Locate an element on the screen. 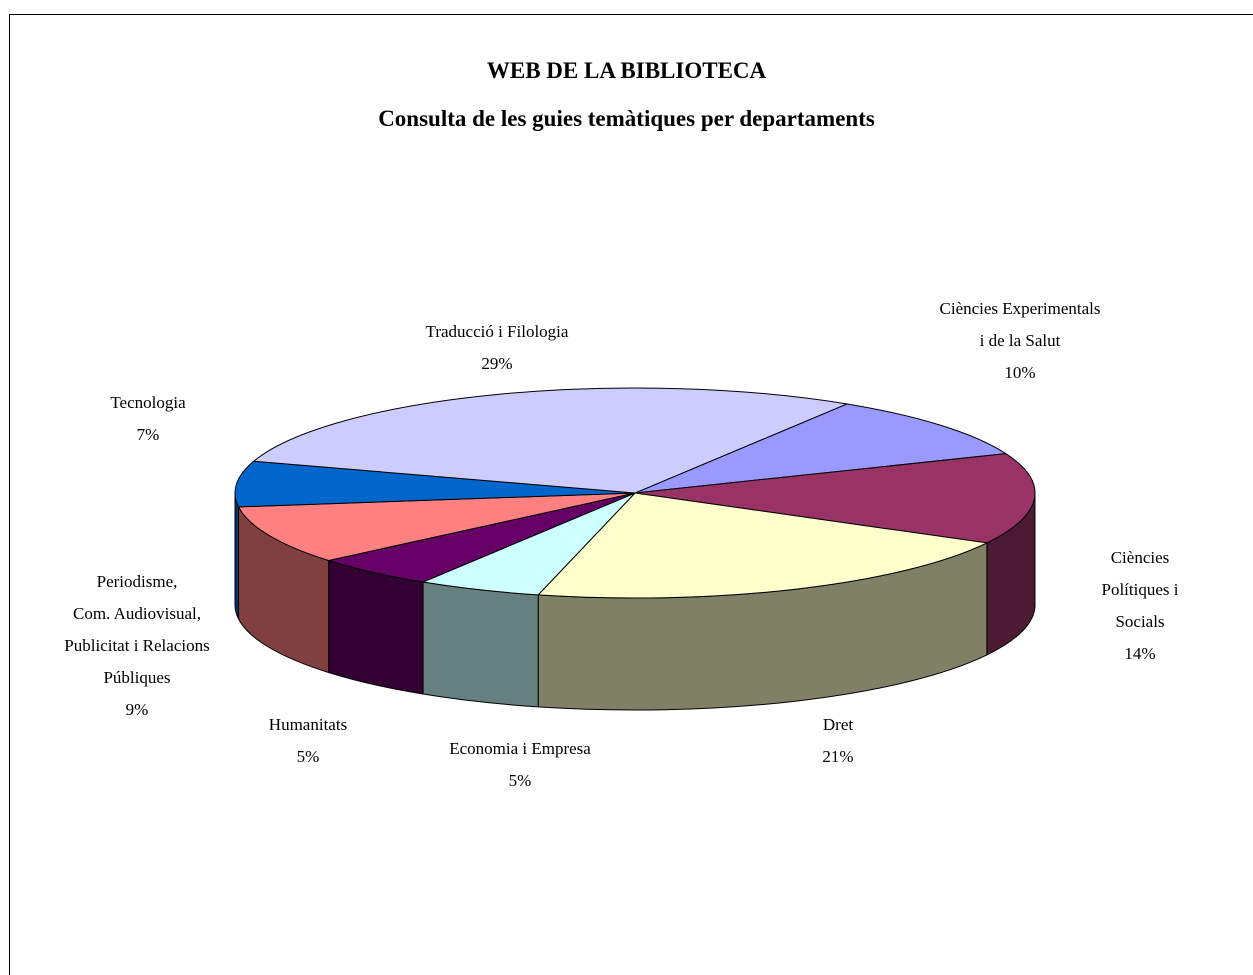  slice-label: Ciències Polítiques i Socials 14% is located at coordinates (1140, 606).